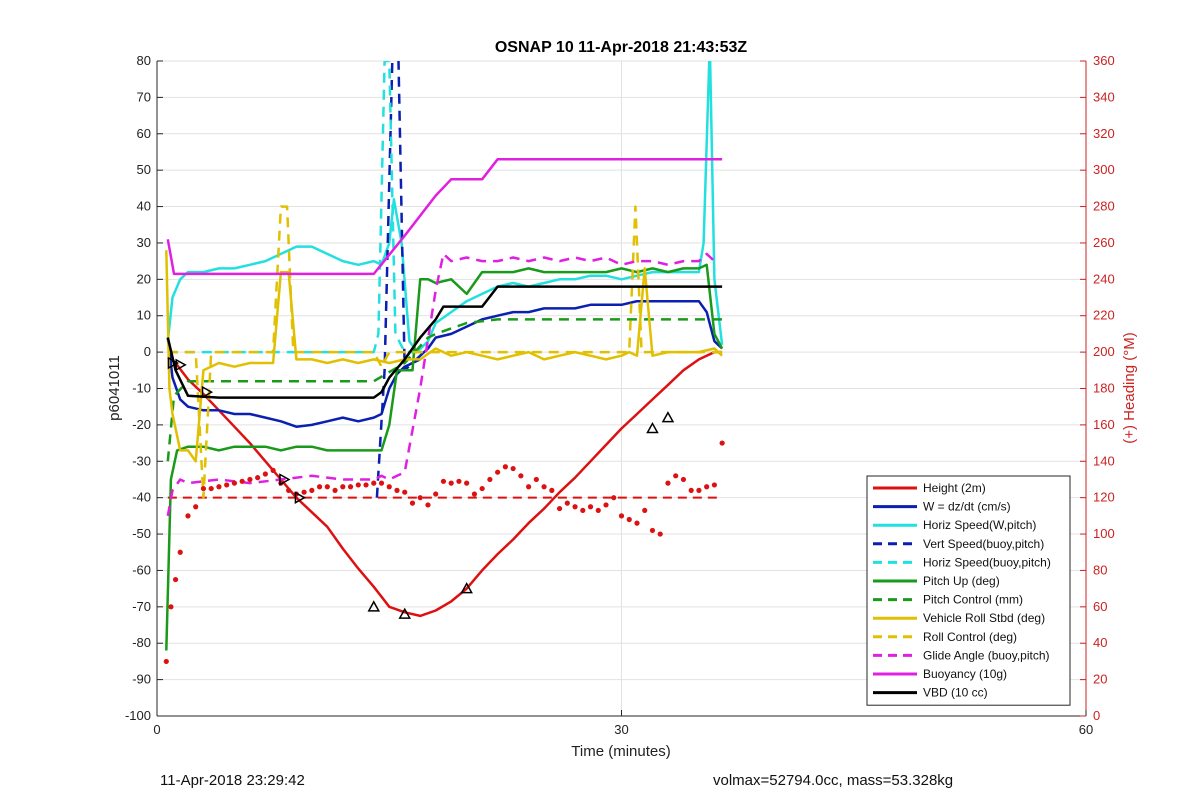  I want to click on y-right-tick-label: 40, so click(1100, 642).